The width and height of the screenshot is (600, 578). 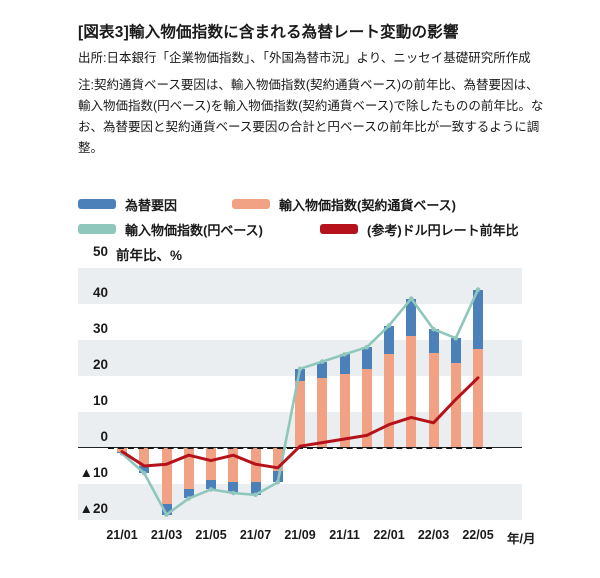 I want to click on x-tick-label: 21/07, so click(x=255, y=535).